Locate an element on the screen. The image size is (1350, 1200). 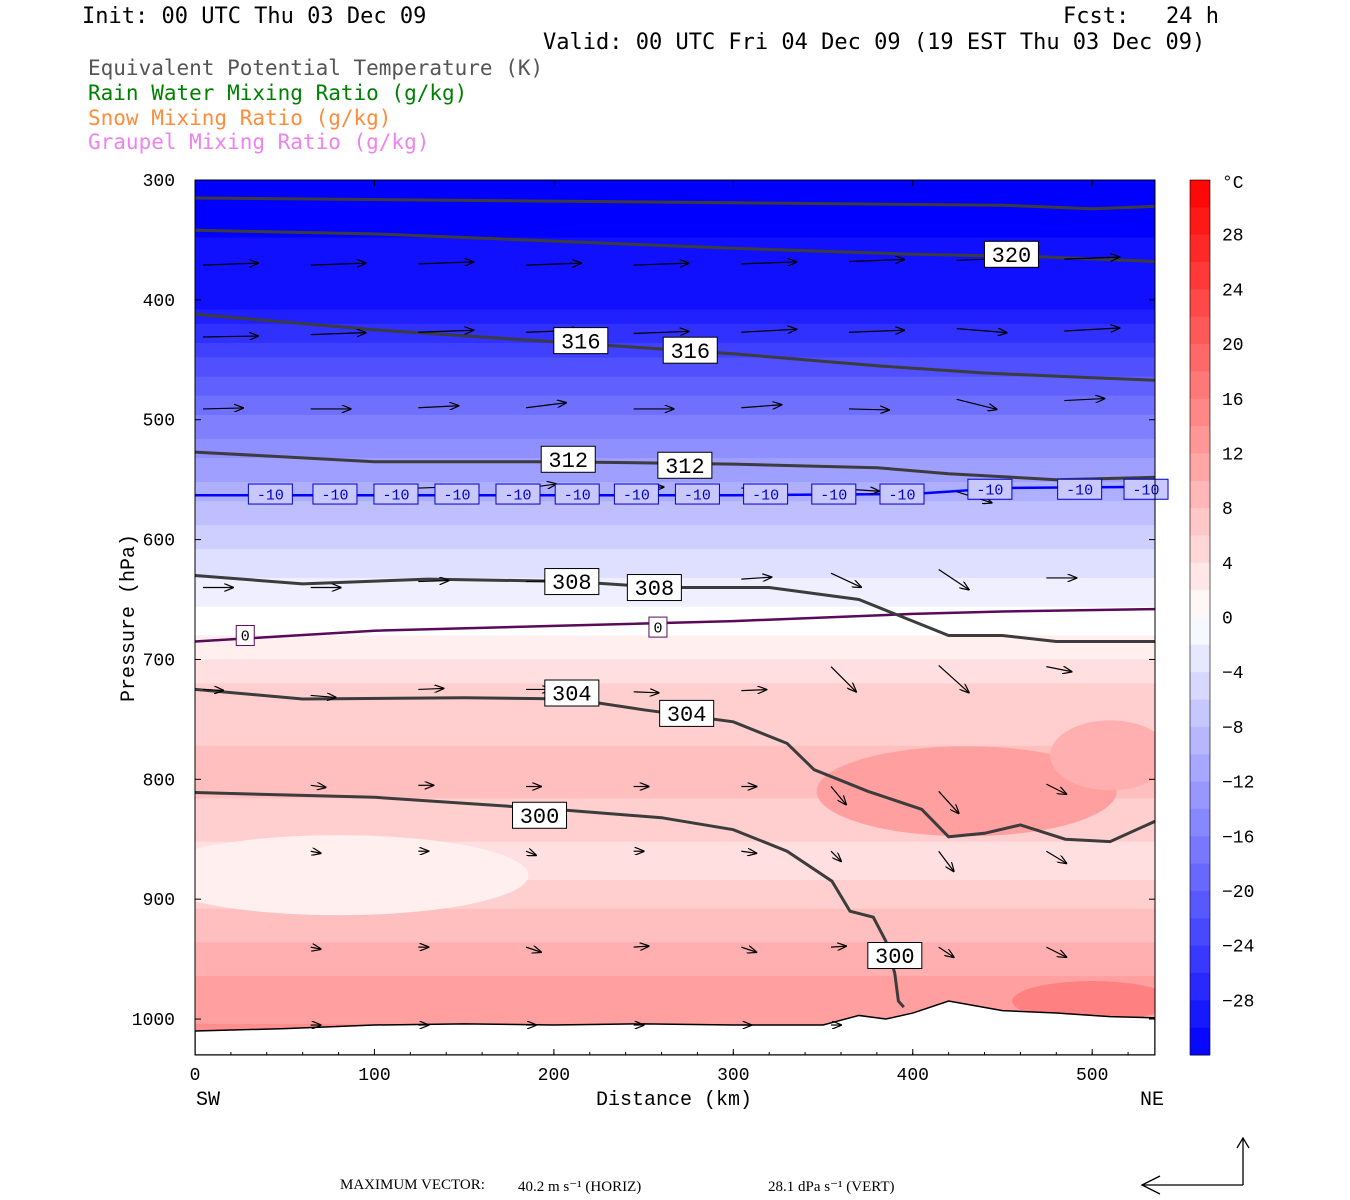
max-vector-label: MAXIMUM VECTOR: is located at coordinates (412, 1185).